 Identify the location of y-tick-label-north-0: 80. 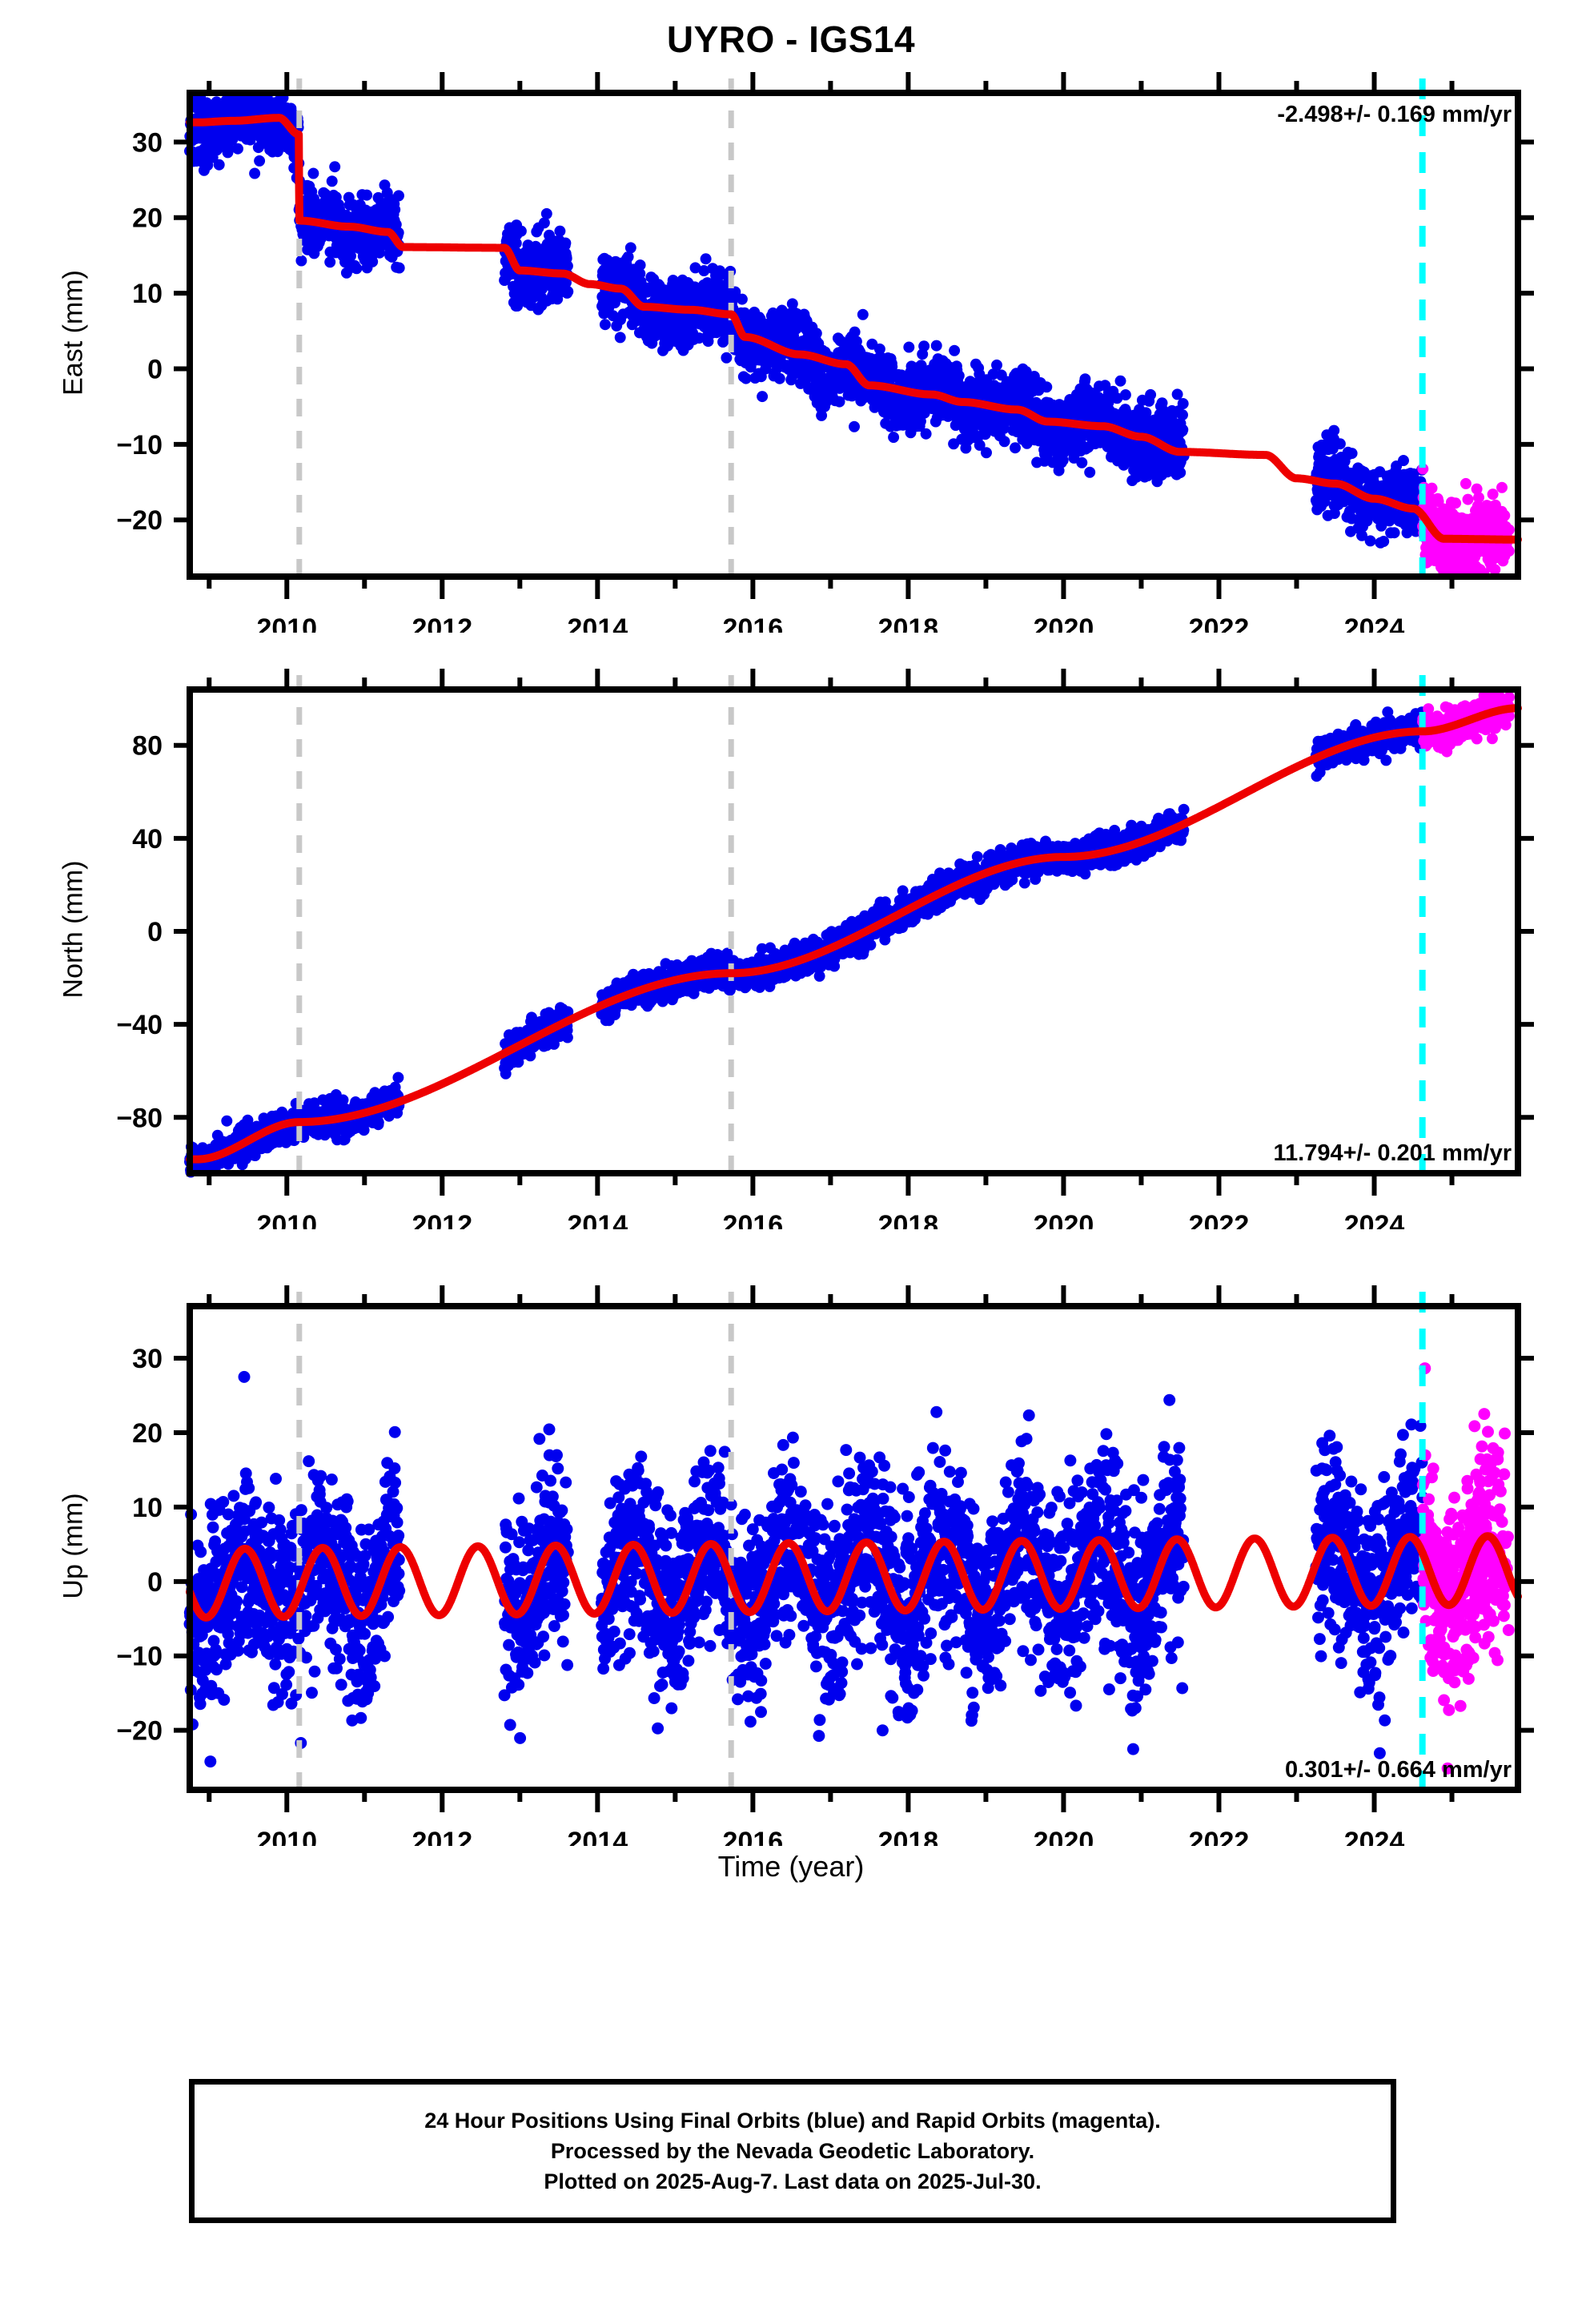
(147, 746).